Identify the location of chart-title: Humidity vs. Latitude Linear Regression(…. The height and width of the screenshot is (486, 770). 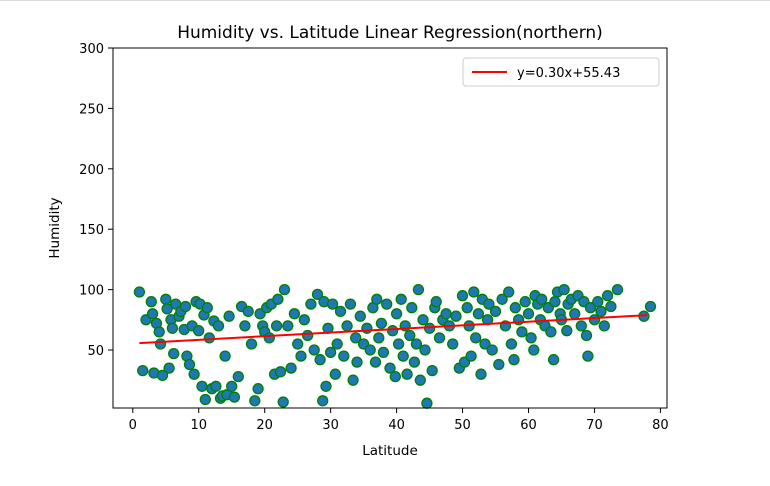
(390, 33).